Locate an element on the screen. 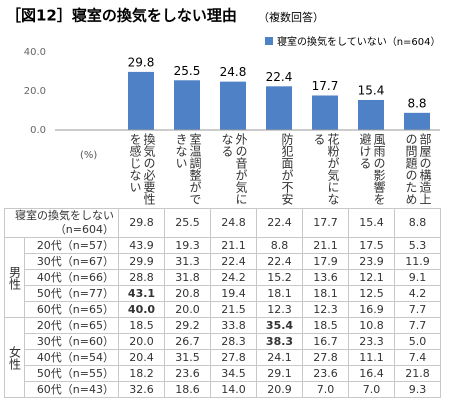  cell: 17.7 is located at coordinates (325, 223).